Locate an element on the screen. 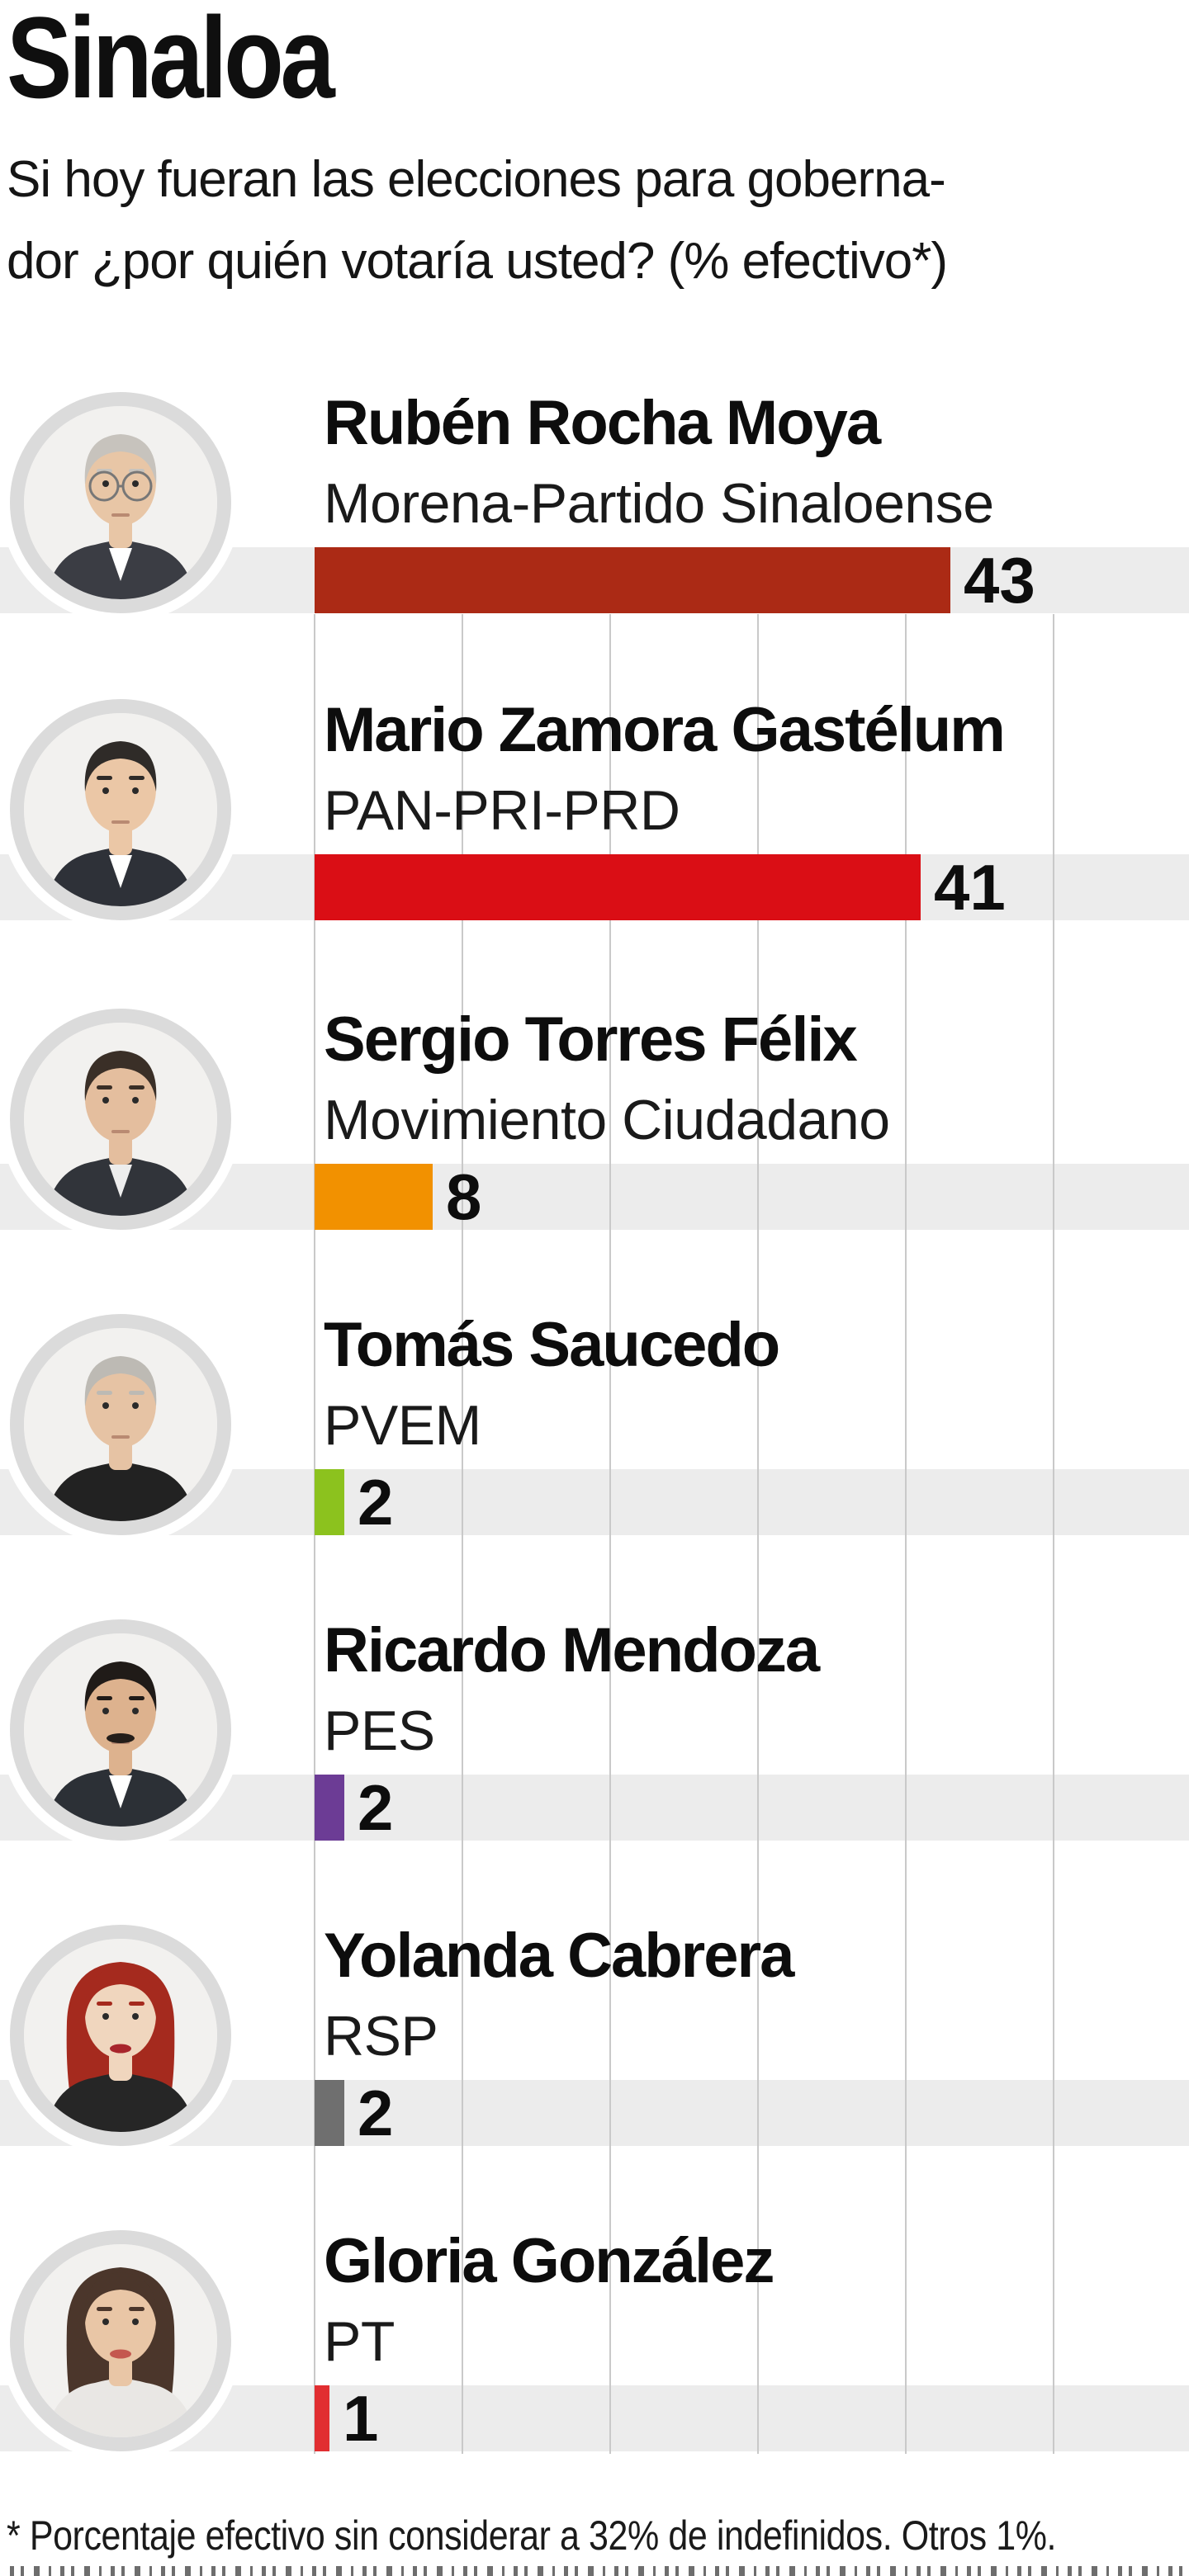 Image resolution: width=1189 pixels, height=2576 pixels. value-label: 1 is located at coordinates (361, 2418).